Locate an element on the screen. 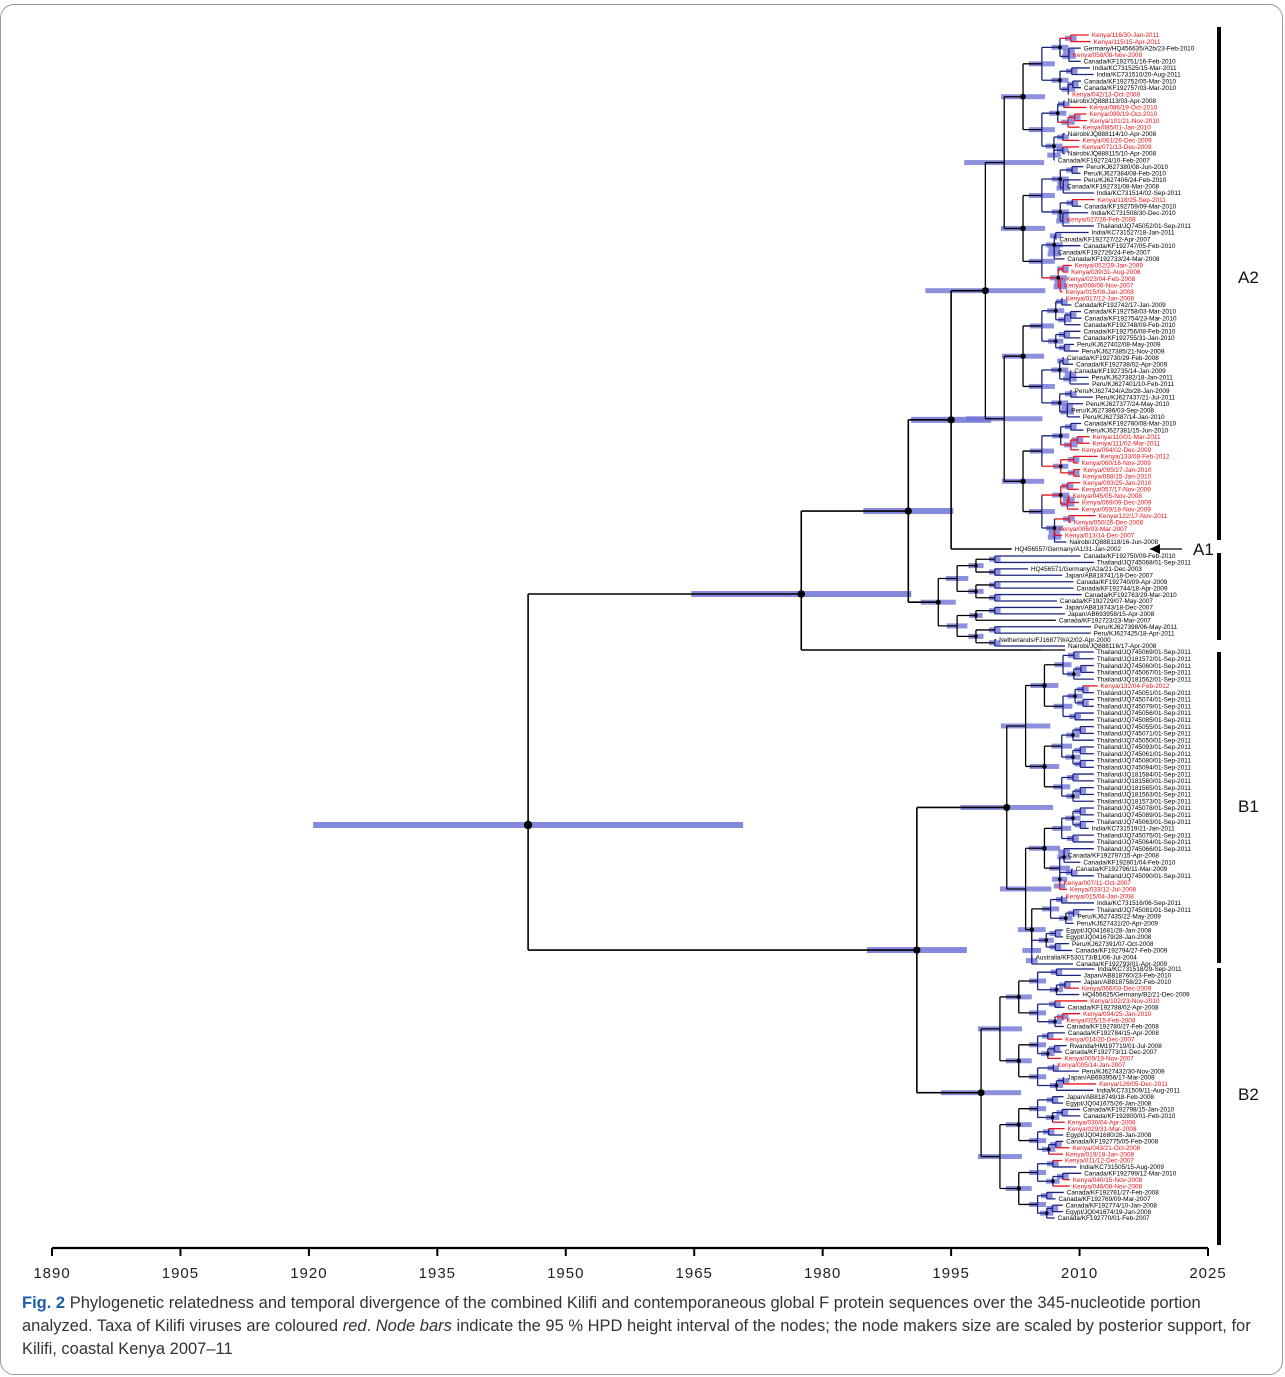 This screenshot has height=1377, width=1285. tip-label: Kenya/064/02-Dec-2009 is located at coordinates (1117, 450).